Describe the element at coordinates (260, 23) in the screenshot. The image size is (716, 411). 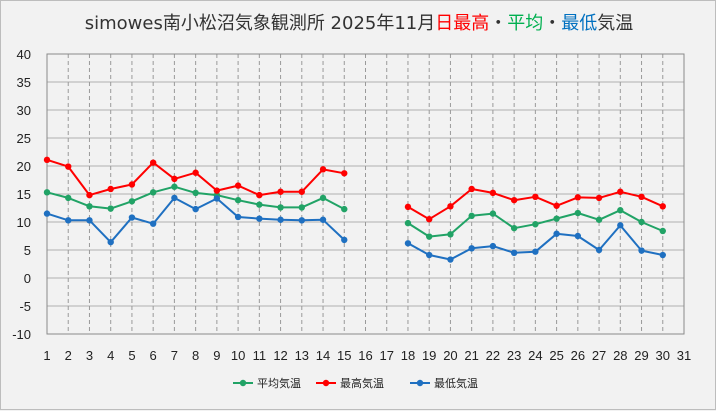
I see `title-main: simowes南小松沼気象観測所 2025年11月` at that location.